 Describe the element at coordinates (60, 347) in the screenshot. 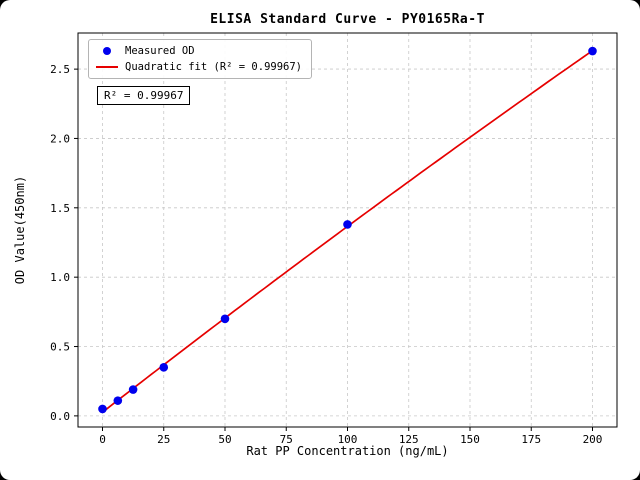

I see `y-tick-label: 0.5` at that location.